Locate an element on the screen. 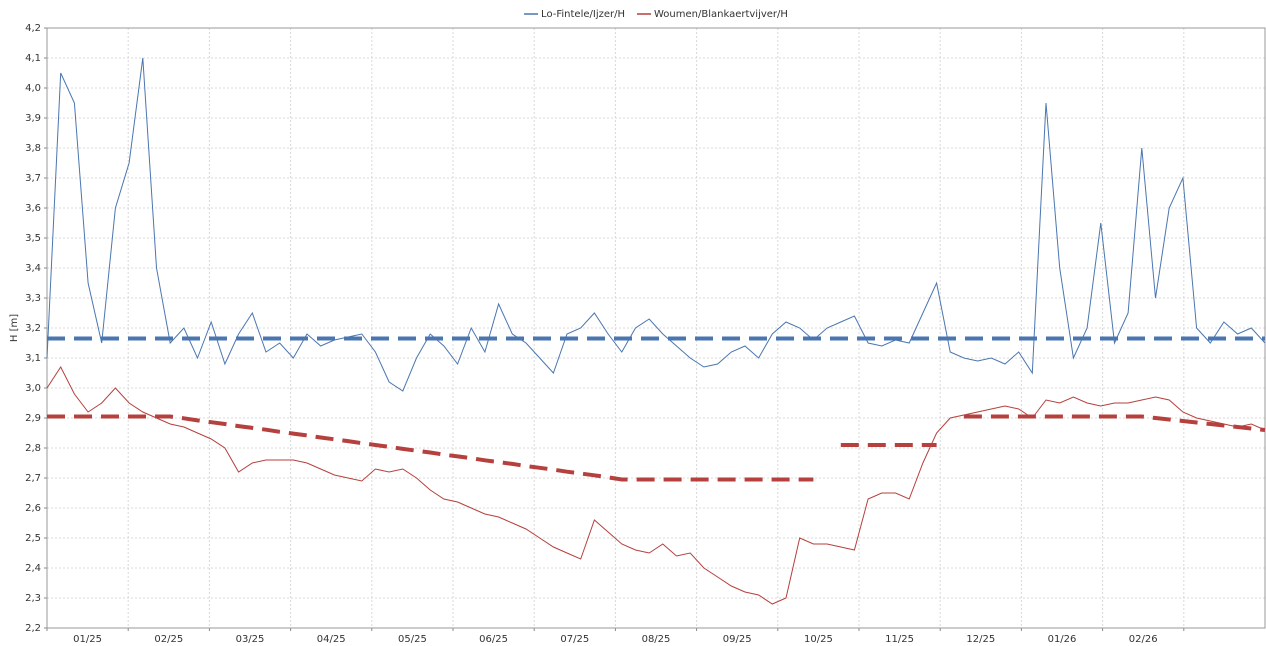 Image resolution: width=1266 pixels, height=646 pixels. y-tick-label: 4,1 is located at coordinates (33, 58).